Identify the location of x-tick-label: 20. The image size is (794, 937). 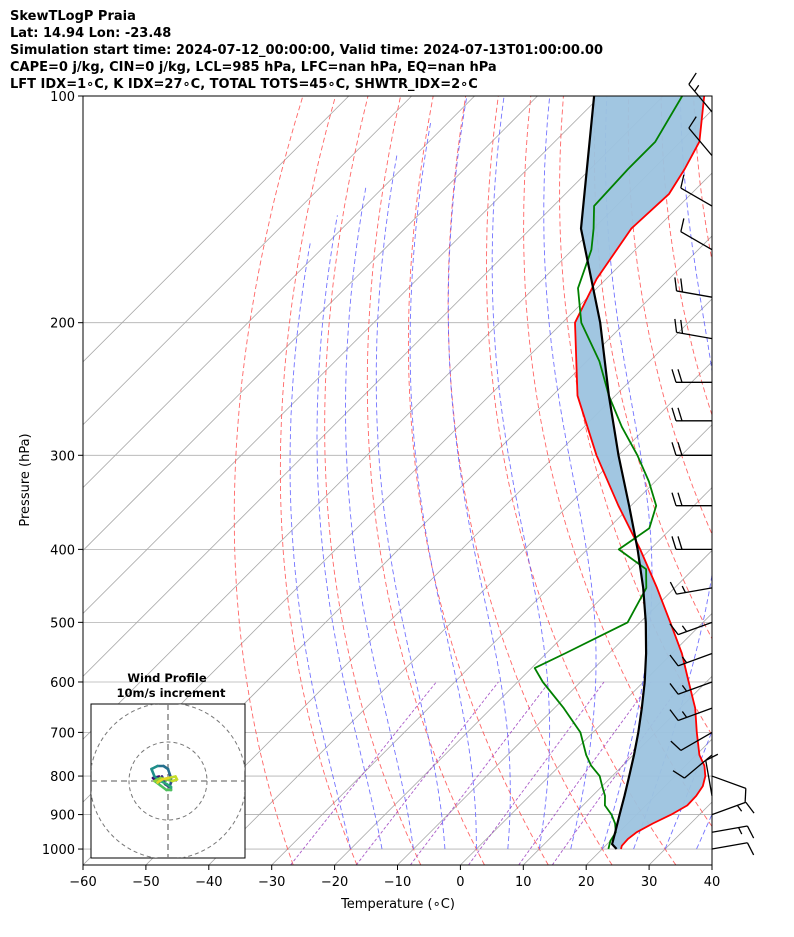
(586, 882).